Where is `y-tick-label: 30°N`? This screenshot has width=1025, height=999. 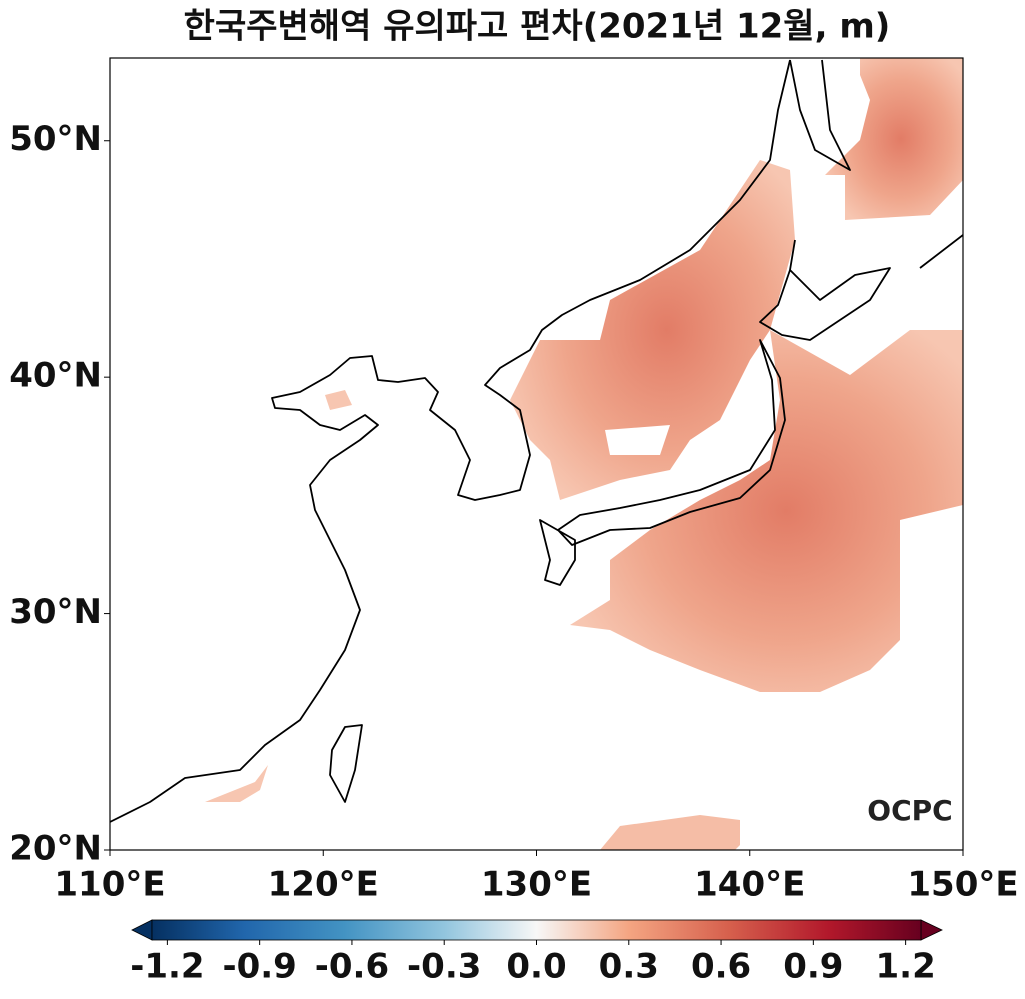
y-tick-label: 30°N is located at coordinates (55, 612).